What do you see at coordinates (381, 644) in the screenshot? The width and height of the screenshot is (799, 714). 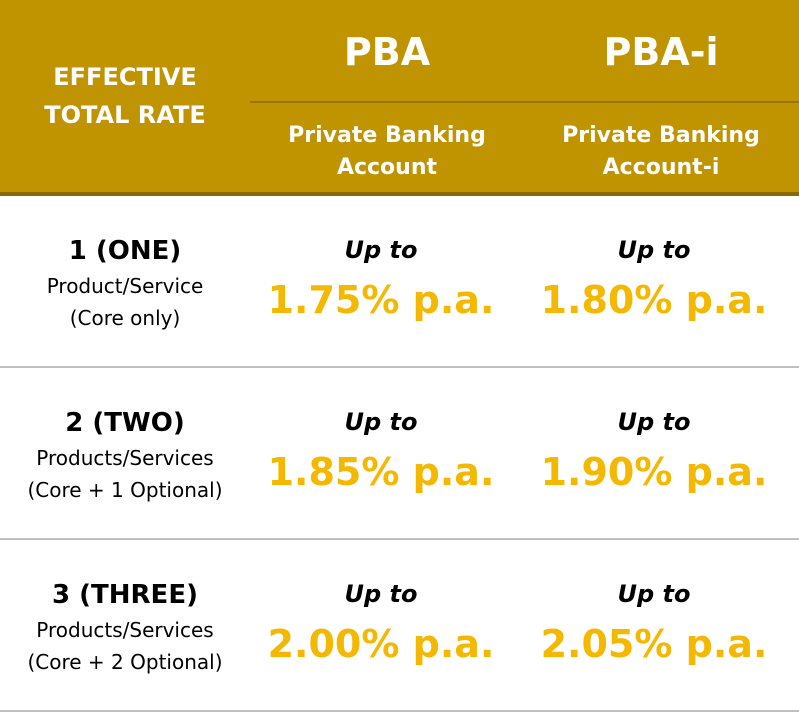 I see `pba-rate-value: 2.00% p.a.` at bounding box center [381, 644].